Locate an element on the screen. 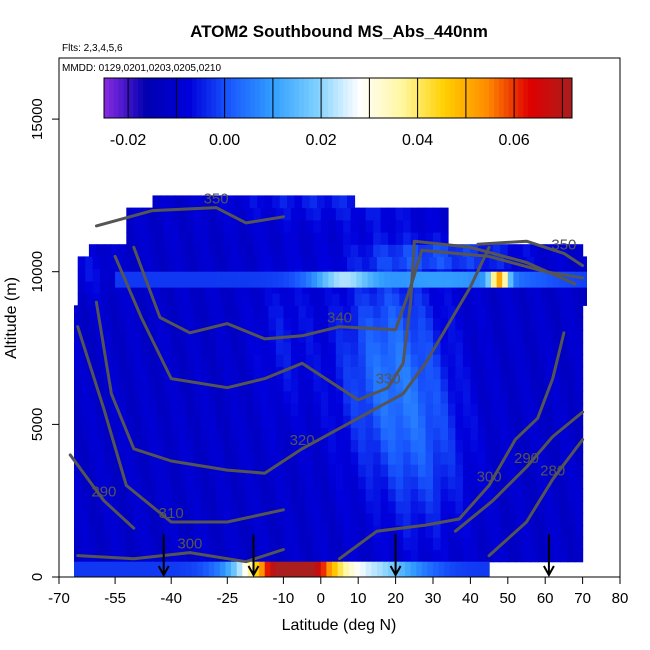  contour-label: 280 is located at coordinates (552, 470).